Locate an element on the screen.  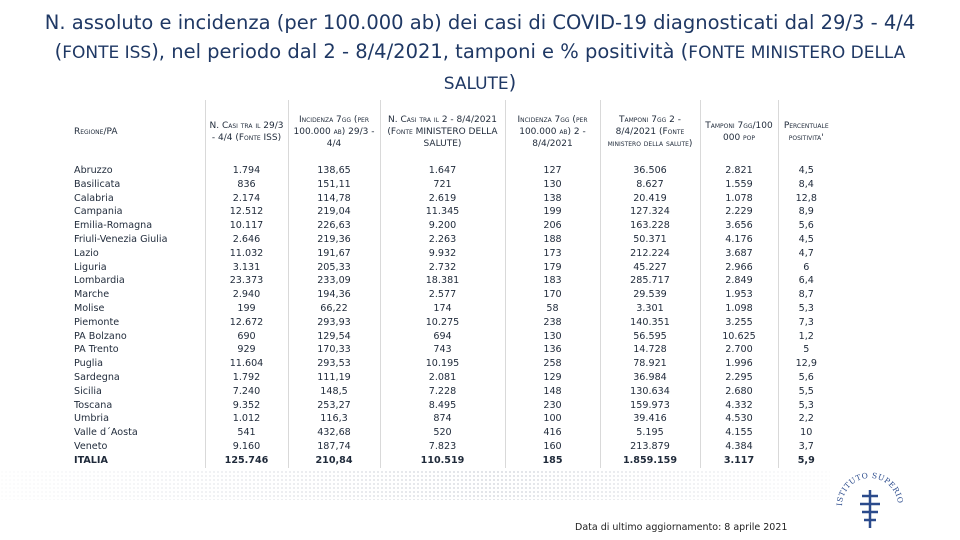
cell: 3.255 is located at coordinates (738, 322).